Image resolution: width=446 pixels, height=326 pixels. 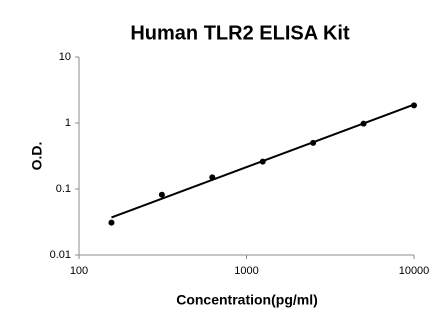 What do you see at coordinates (240, 33) in the screenshot?
I see `chart-title: Human TLR2 ELISA Kit` at bounding box center [240, 33].